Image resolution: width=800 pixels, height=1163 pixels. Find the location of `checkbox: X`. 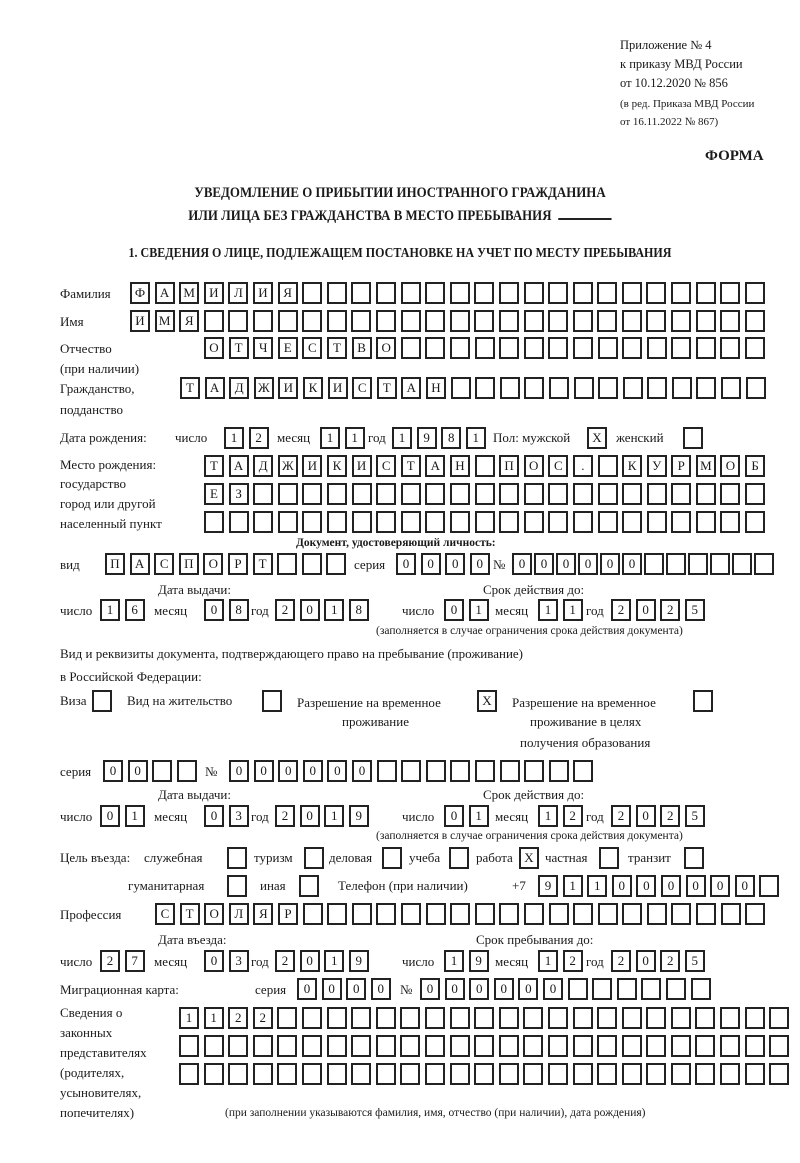

checkbox: X is located at coordinates (597, 438).